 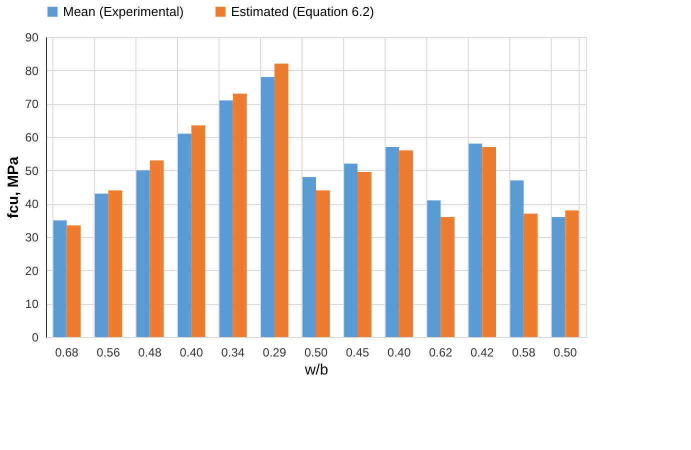 I want to click on x-tick-label: 0.56, so click(x=108, y=353).